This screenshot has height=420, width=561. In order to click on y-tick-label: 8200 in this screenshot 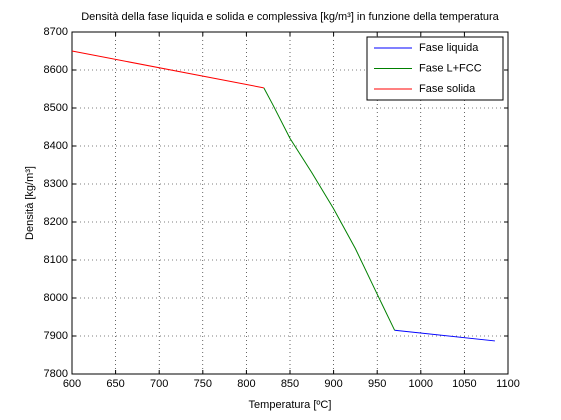, I will do `click(56, 222)`.